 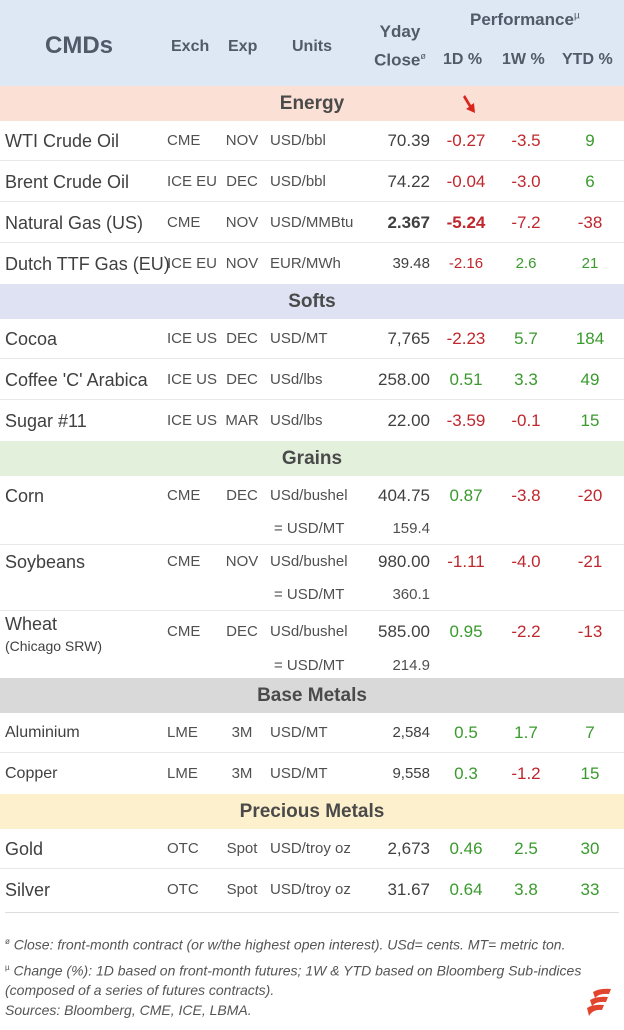 What do you see at coordinates (408, 338) in the screenshot?
I see `yday-close: 7,765` at bounding box center [408, 338].